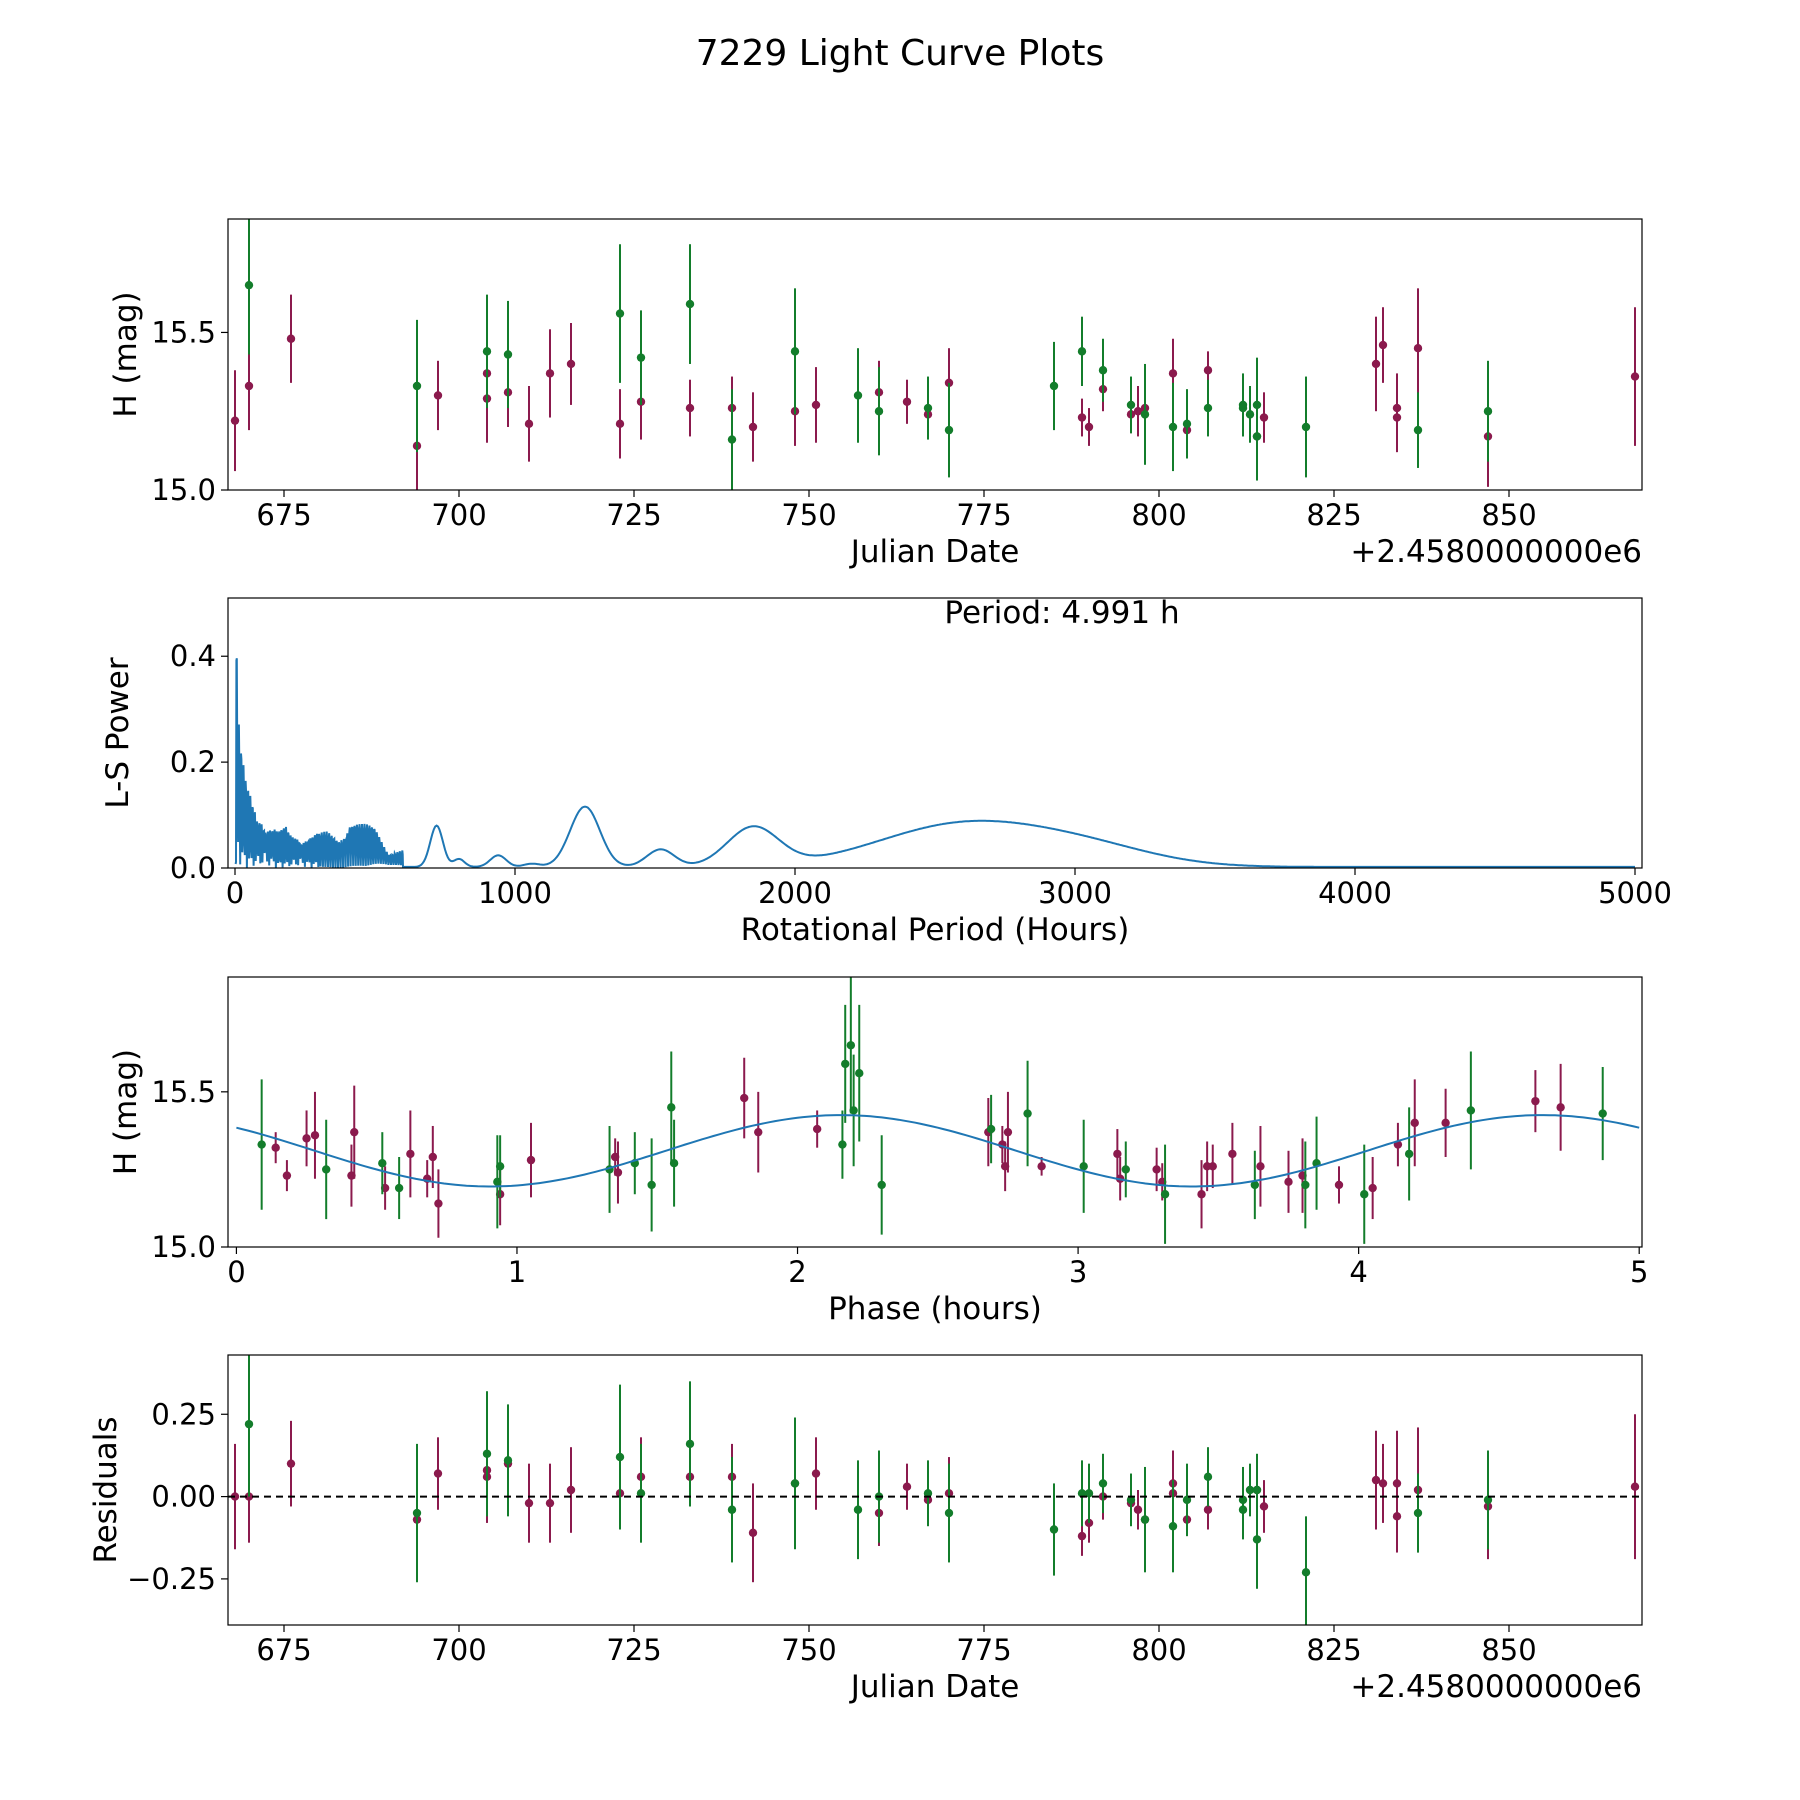 The height and width of the screenshot is (1800, 1800). What do you see at coordinates (1508, 1650) in the screenshot?
I see `residuals-x-tick-label: 850` at bounding box center [1508, 1650].